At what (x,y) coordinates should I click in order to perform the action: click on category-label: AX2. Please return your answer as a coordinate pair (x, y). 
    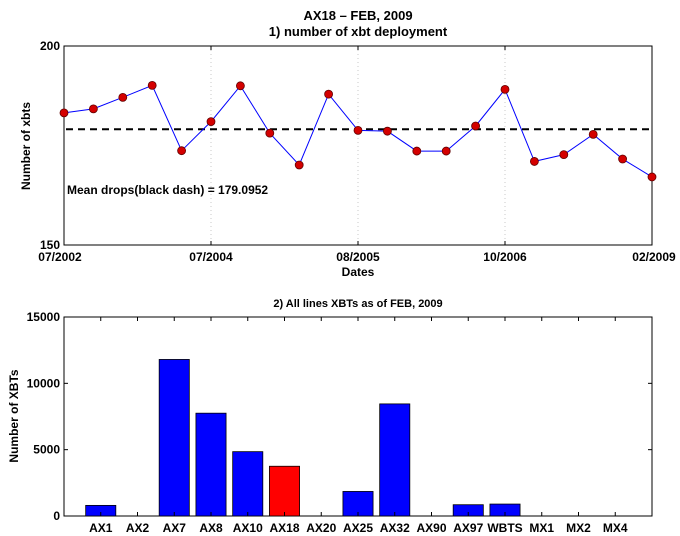
    Looking at the image, I should click on (138, 528).